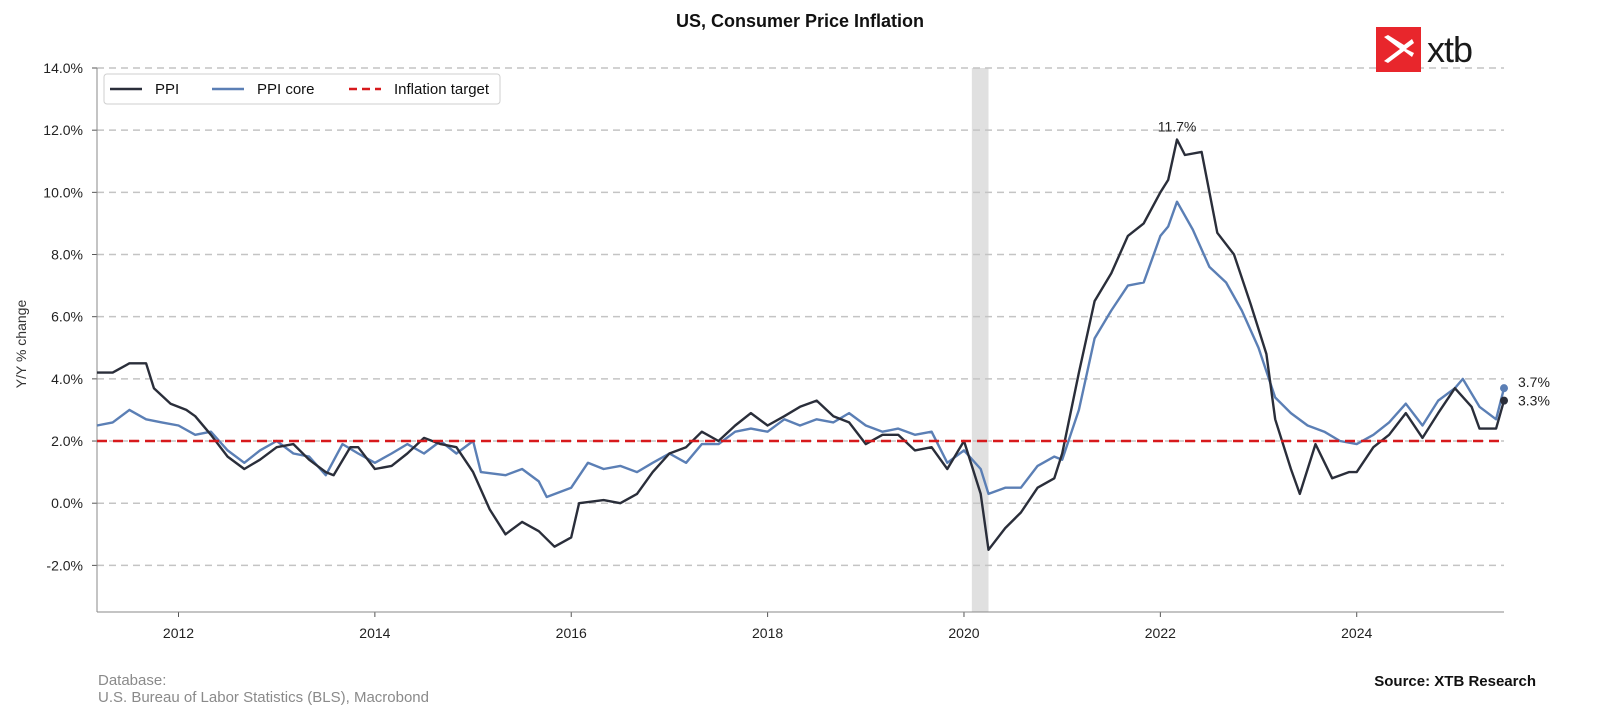 This screenshot has width=1600, height=722. I want to click on xtb-logo-text: xtb, so click(1450, 49).